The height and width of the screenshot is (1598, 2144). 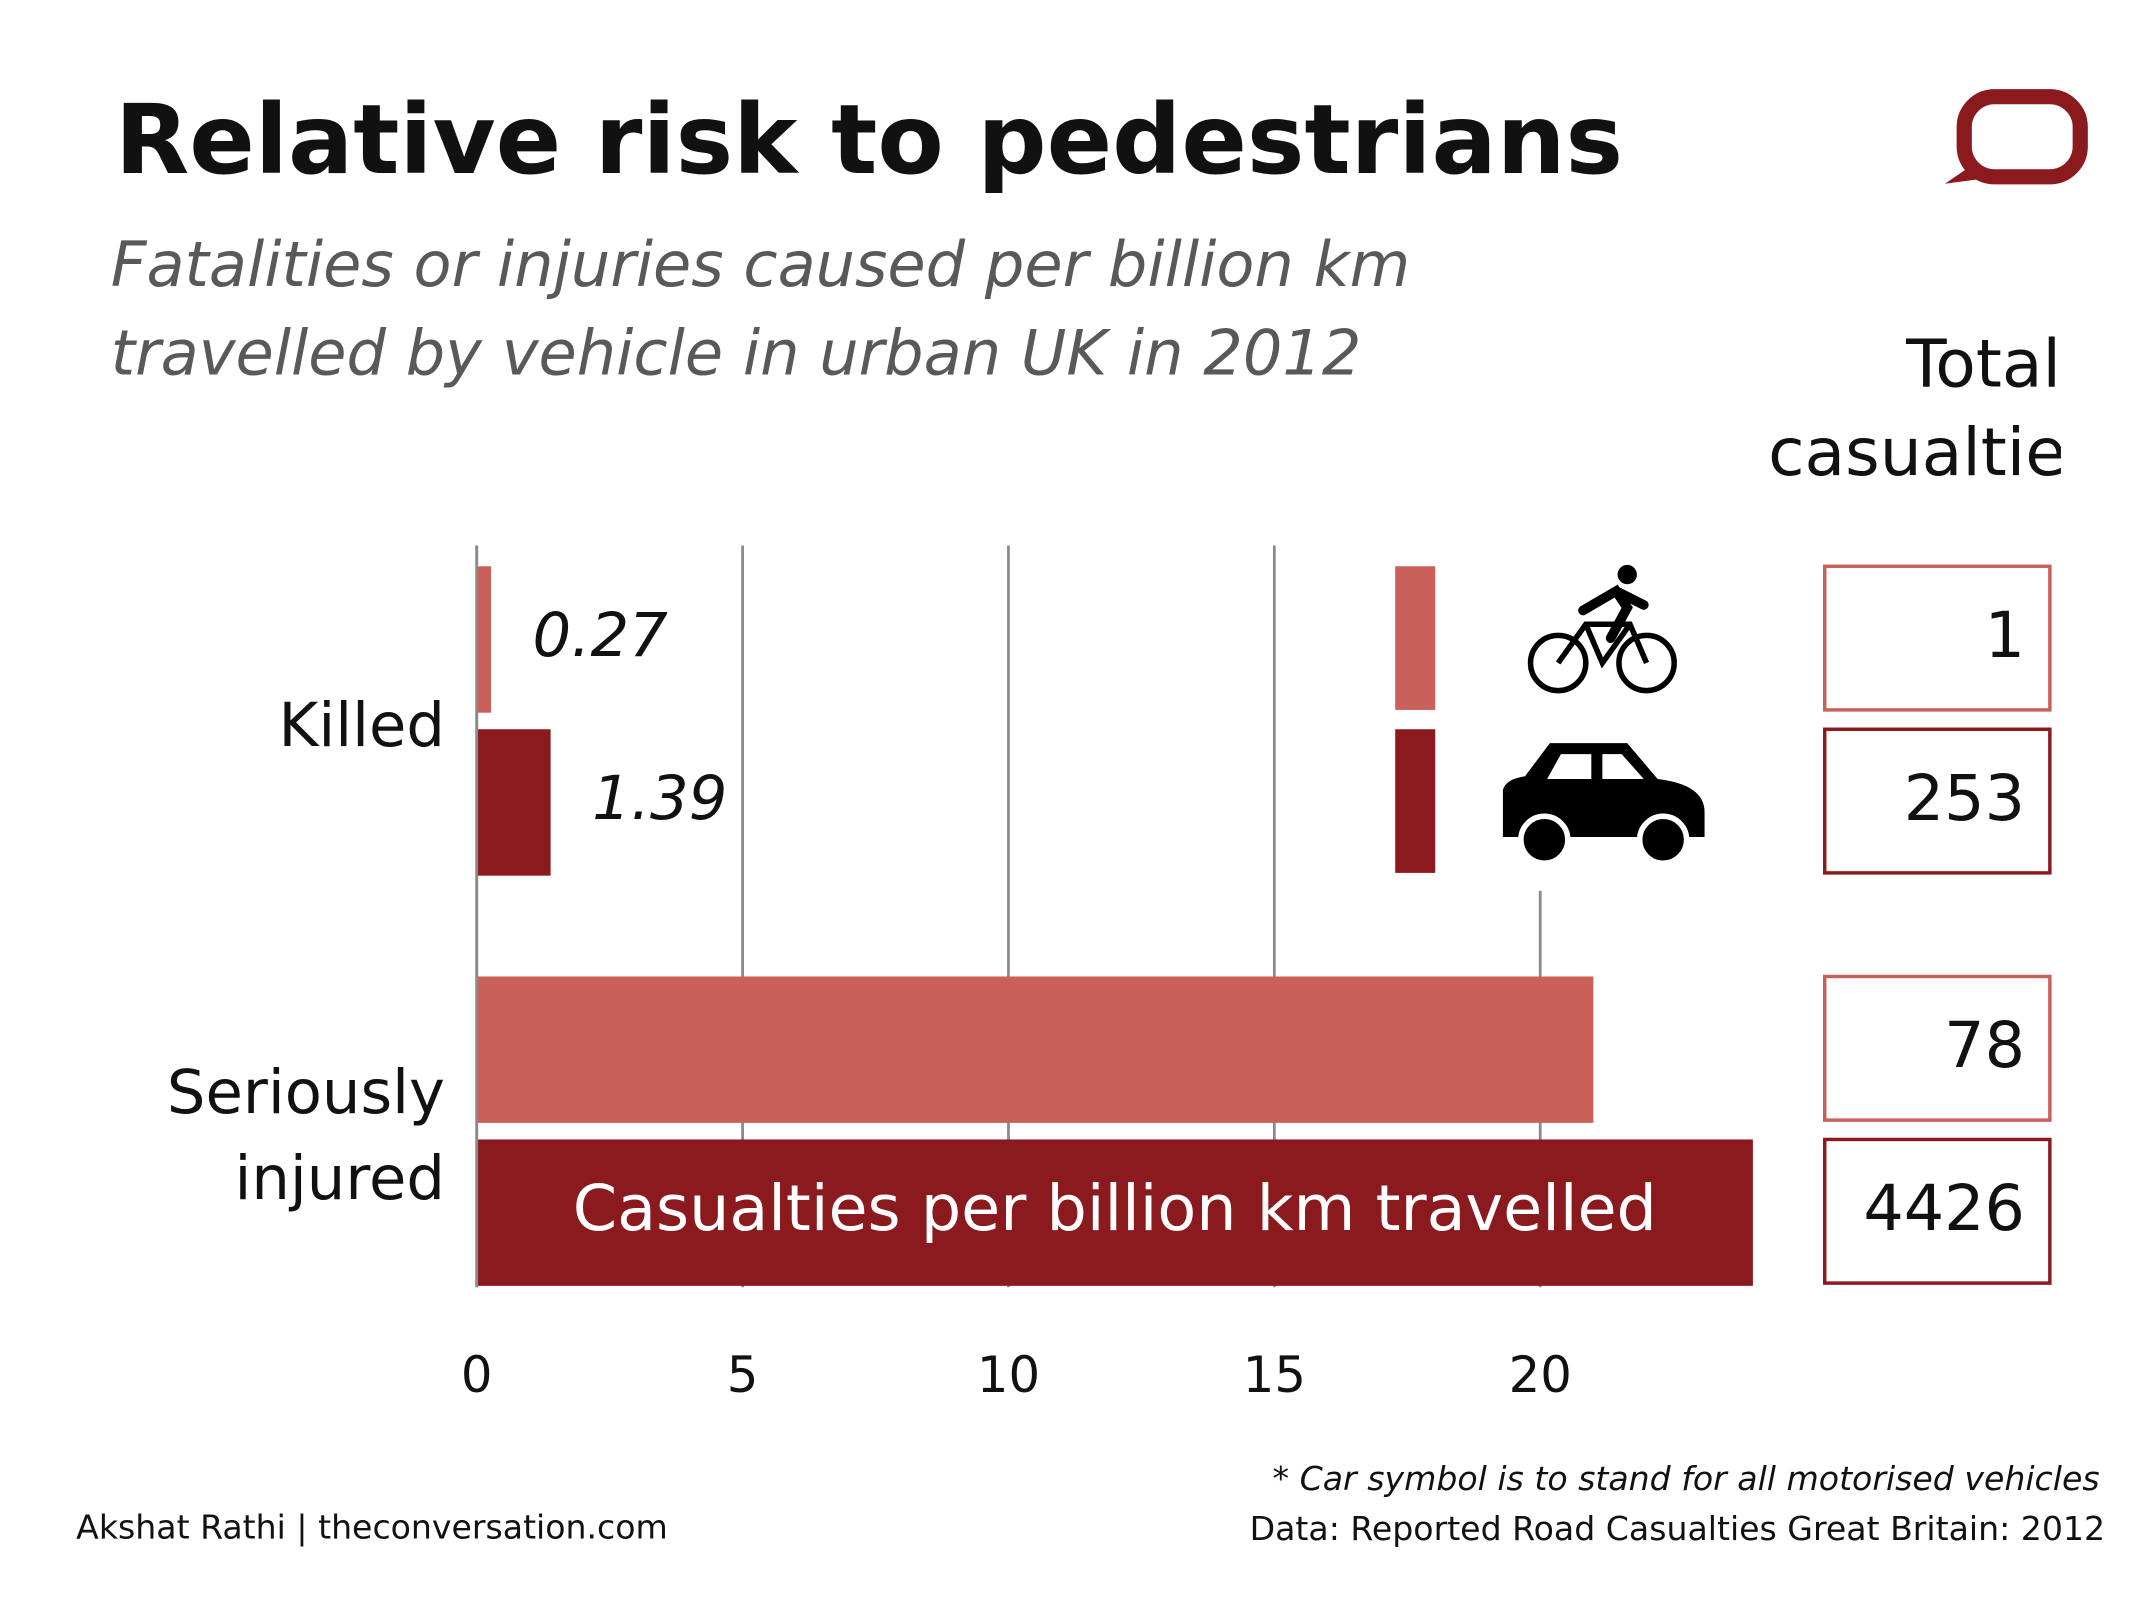 I want to click on x-tick-label: 5, so click(x=743, y=1375).